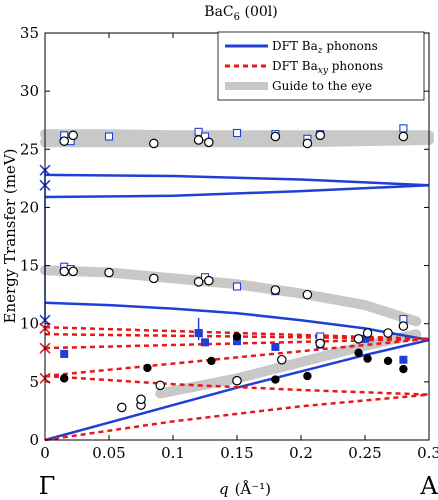 The height and width of the screenshot is (500, 438). Describe the element at coordinates (29, 91) in the screenshot. I see `y-tick-label: 30` at that location.